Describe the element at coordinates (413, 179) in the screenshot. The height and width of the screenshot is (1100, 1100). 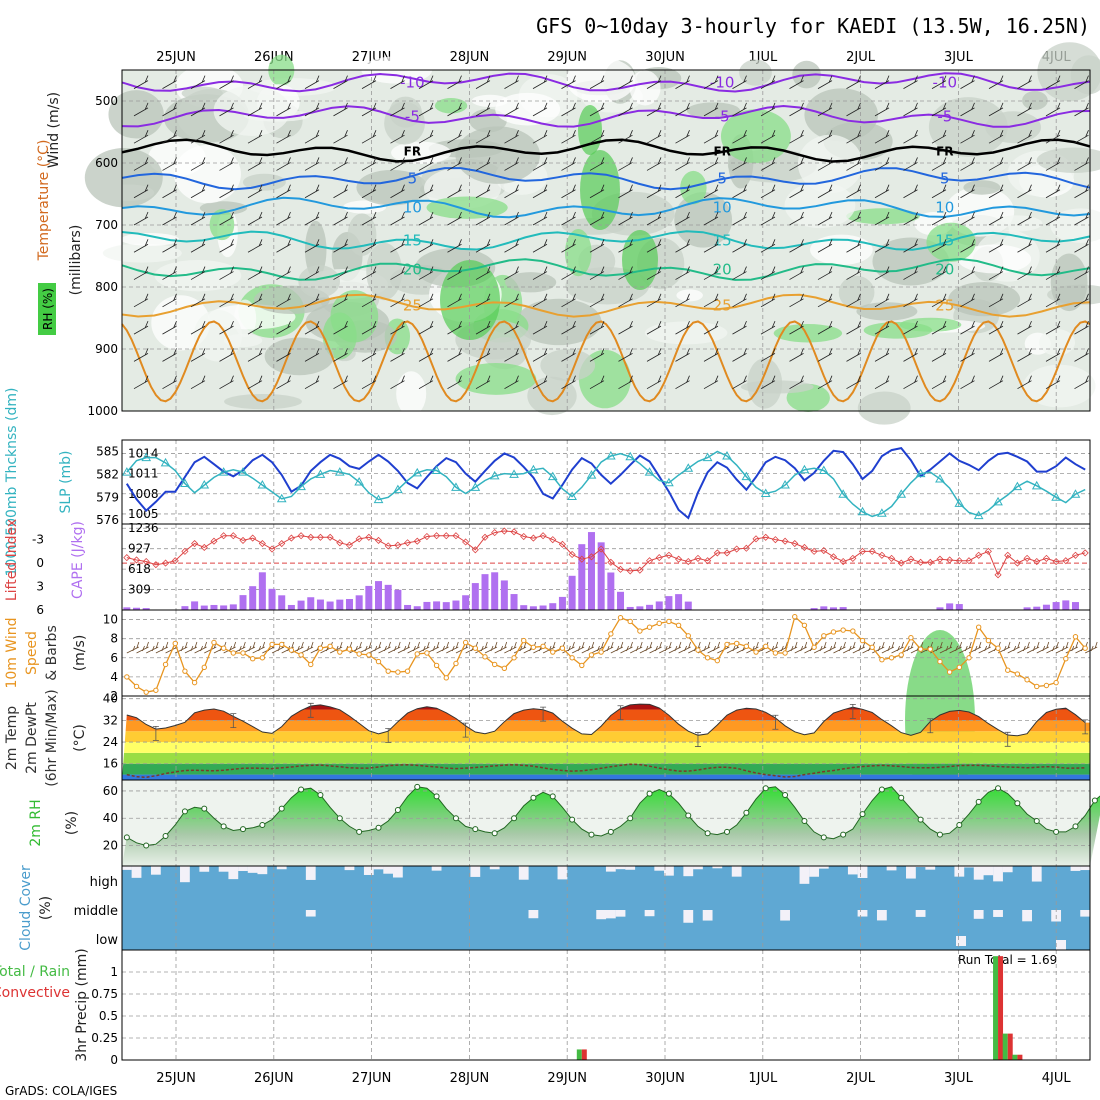
I see `contour-label: 5` at that location.